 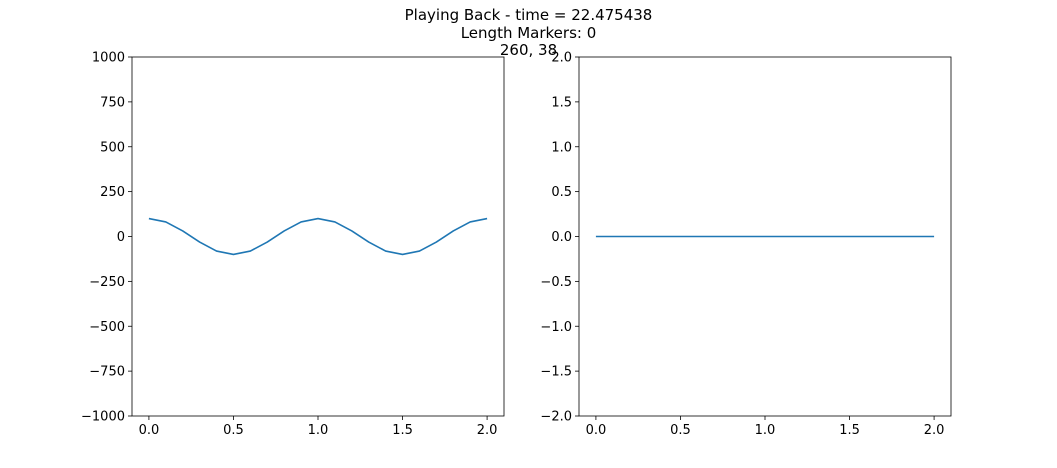 I want to click on left-x-tick-label: 1.0, so click(x=318, y=430).